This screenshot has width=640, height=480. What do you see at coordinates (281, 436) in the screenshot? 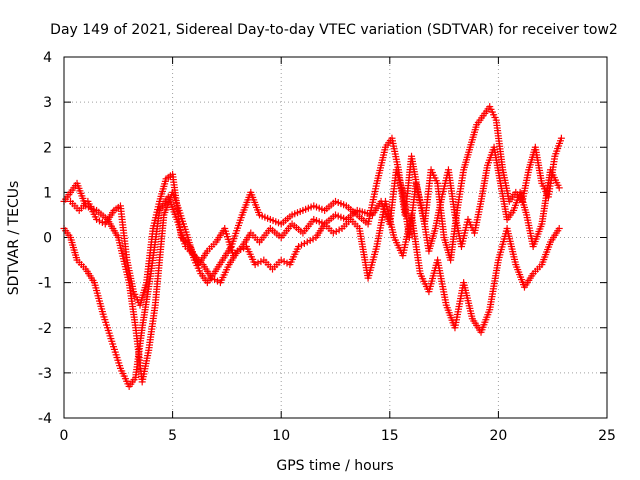
I see `x-tick-label: 10` at bounding box center [281, 436].